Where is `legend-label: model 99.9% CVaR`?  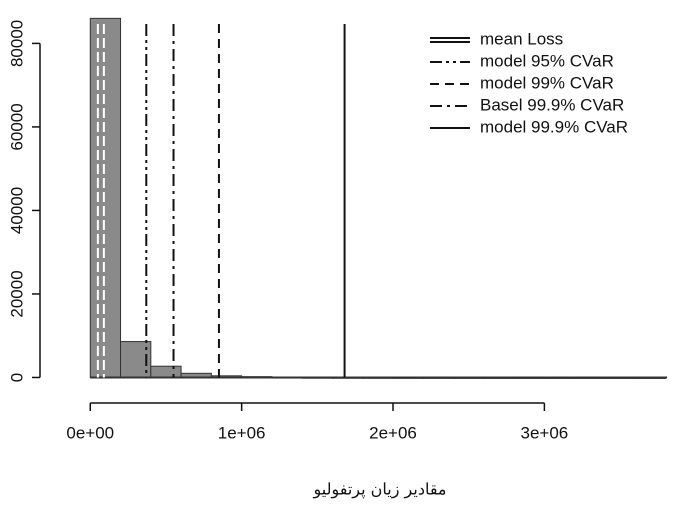 legend-label: model 99.9% CVaR is located at coordinates (554, 126).